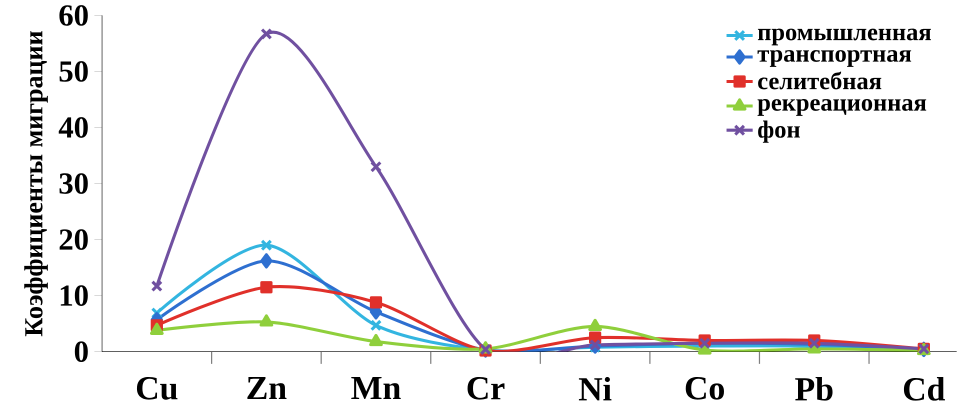  What do you see at coordinates (74, 71) in the screenshot?
I see `y-tick-label: 50` at bounding box center [74, 71].